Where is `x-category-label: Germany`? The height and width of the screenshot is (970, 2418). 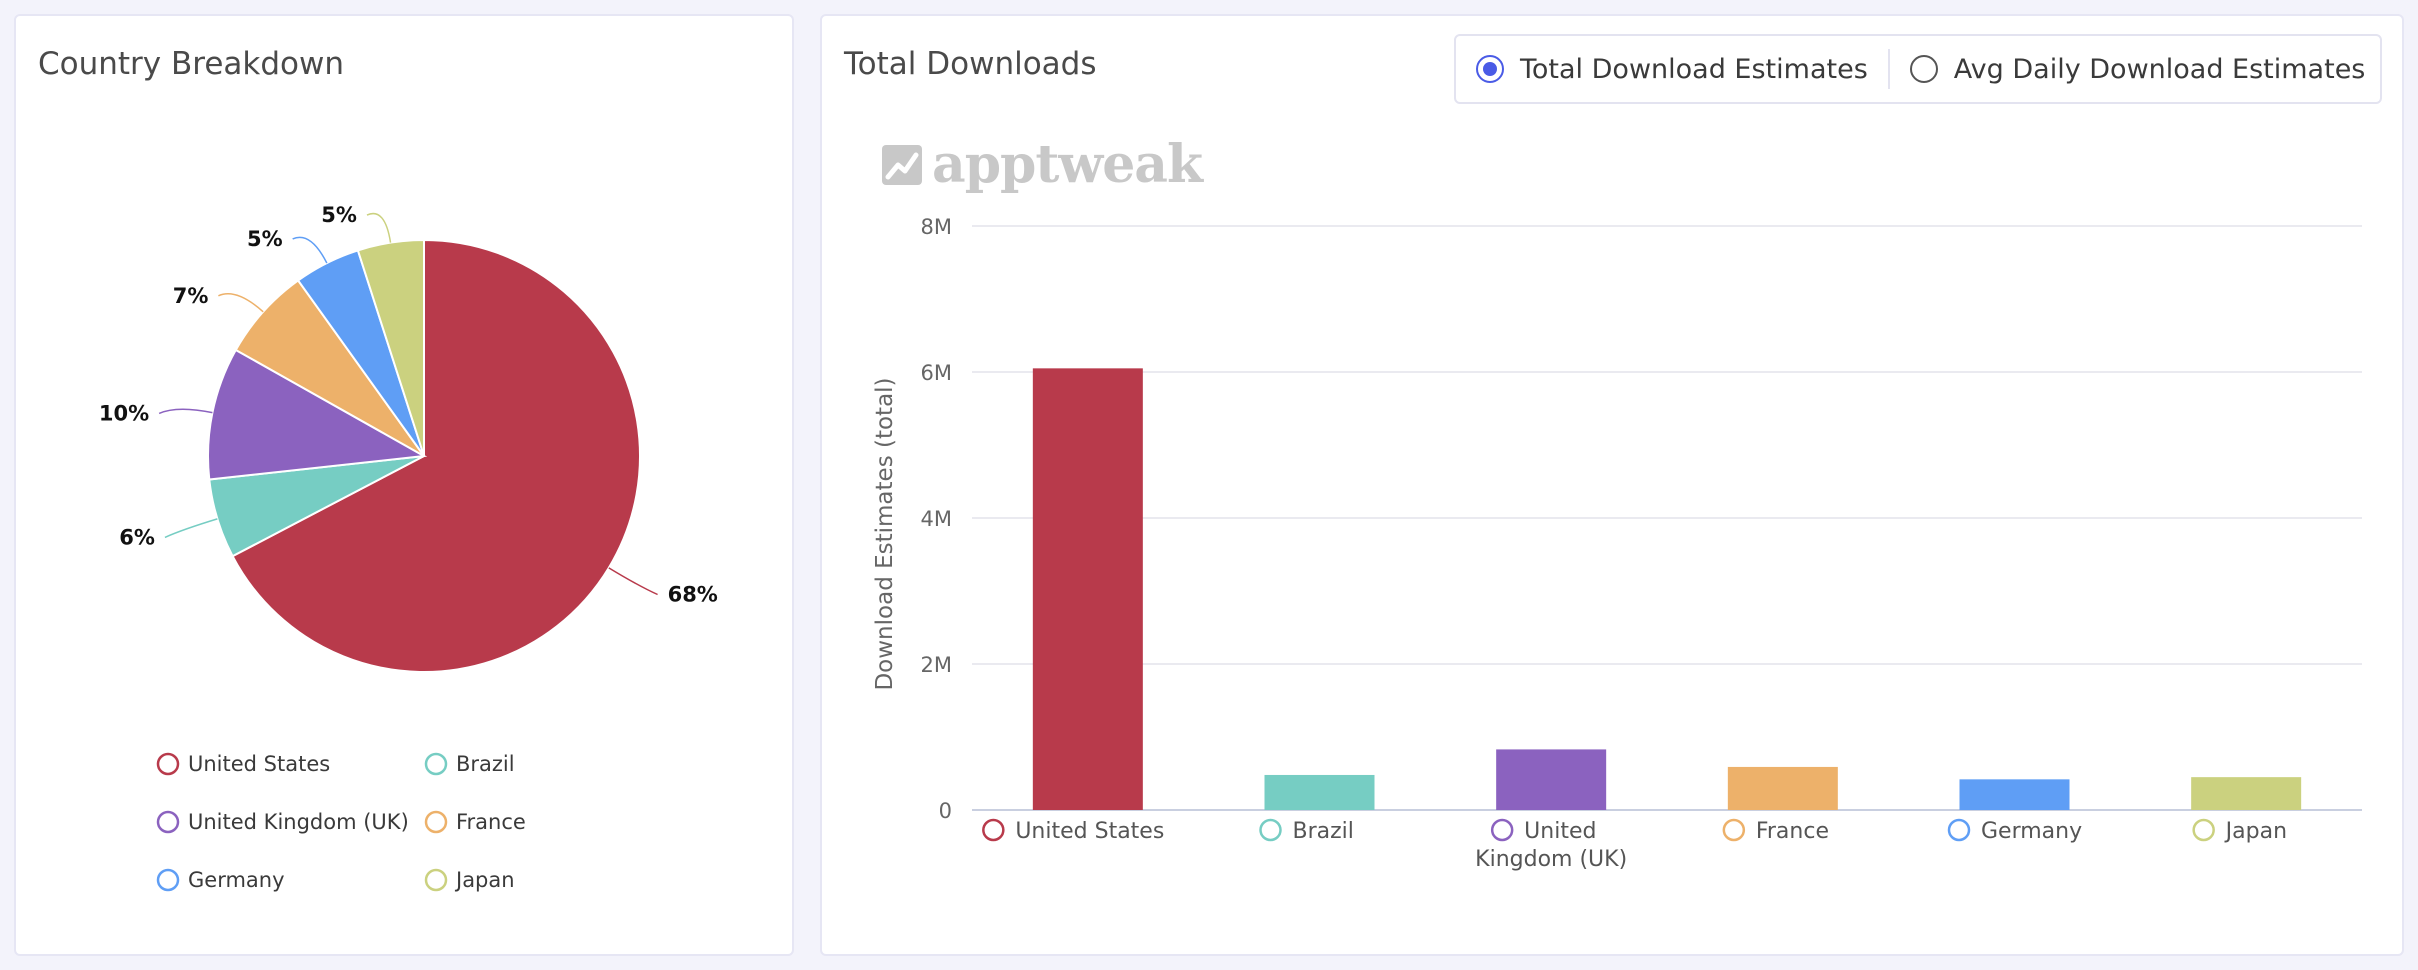 x-category-label: Germany is located at coordinates (2031, 831).